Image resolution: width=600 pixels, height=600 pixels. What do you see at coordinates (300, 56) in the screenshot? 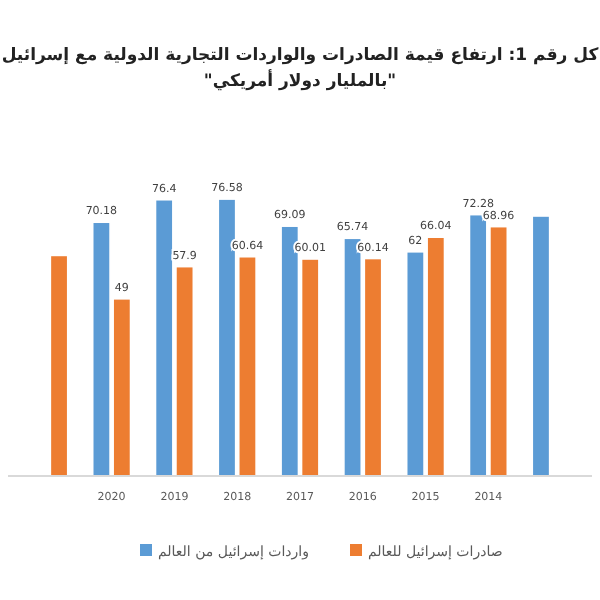
I see `chart-title: كل رقم 1: ارتفاع قيمة الصادرات والواردات التجارية الدولية مع إسرائيل` at bounding box center [300, 56].